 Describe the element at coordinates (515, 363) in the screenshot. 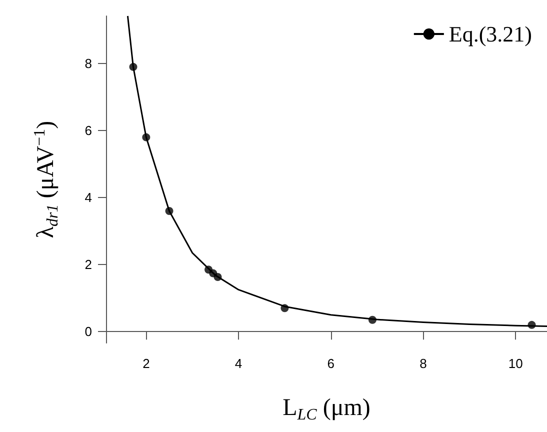

I see `x-tick-label: 10` at that location.